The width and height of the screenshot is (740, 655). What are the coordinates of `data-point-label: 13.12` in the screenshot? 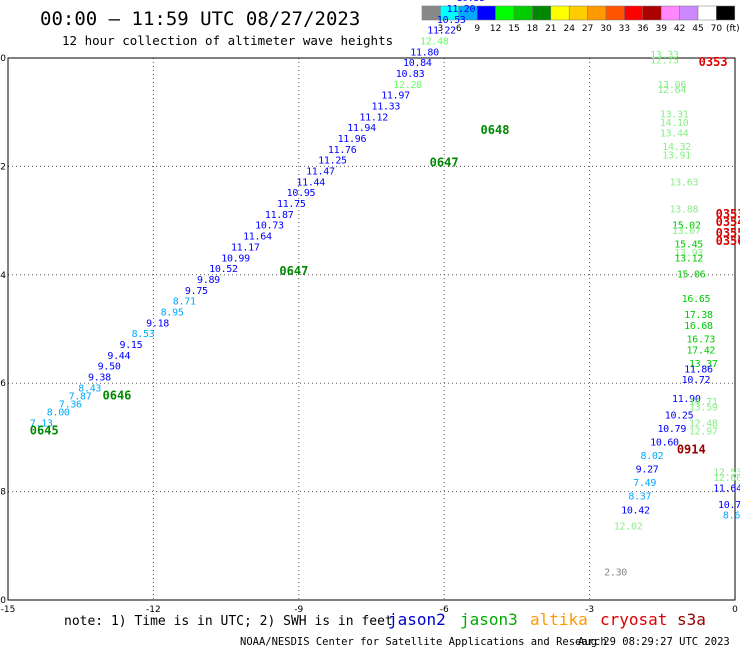 It's located at (688, 258).